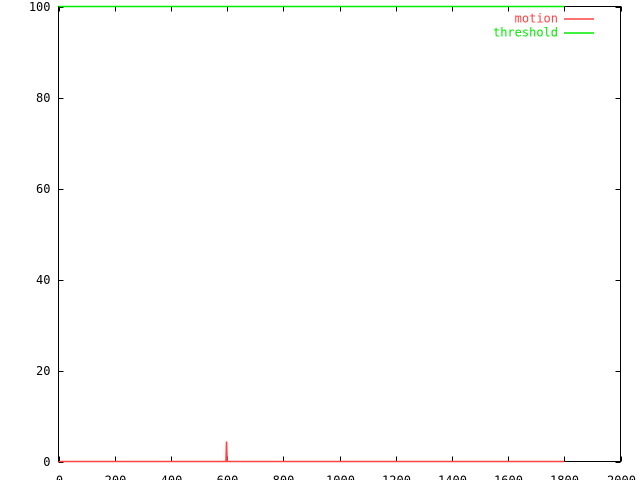 The width and height of the screenshot is (640, 480). What do you see at coordinates (46, 462) in the screenshot?
I see `y-tick-label-0: 0` at bounding box center [46, 462].